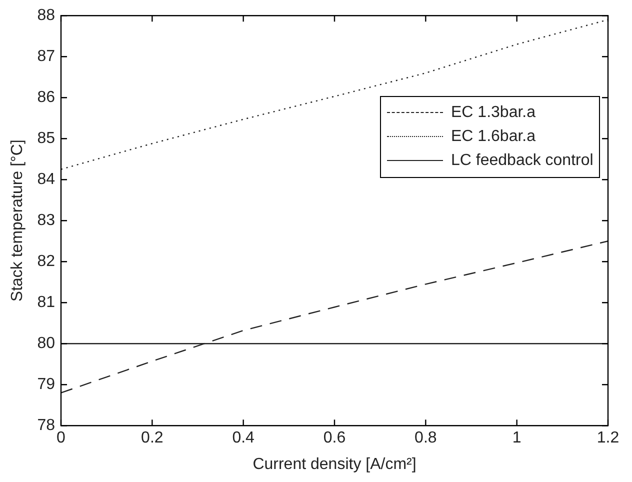 This screenshot has height=482, width=632. Describe the element at coordinates (152, 438) in the screenshot. I see `x-tick-label: 0.2` at that location.